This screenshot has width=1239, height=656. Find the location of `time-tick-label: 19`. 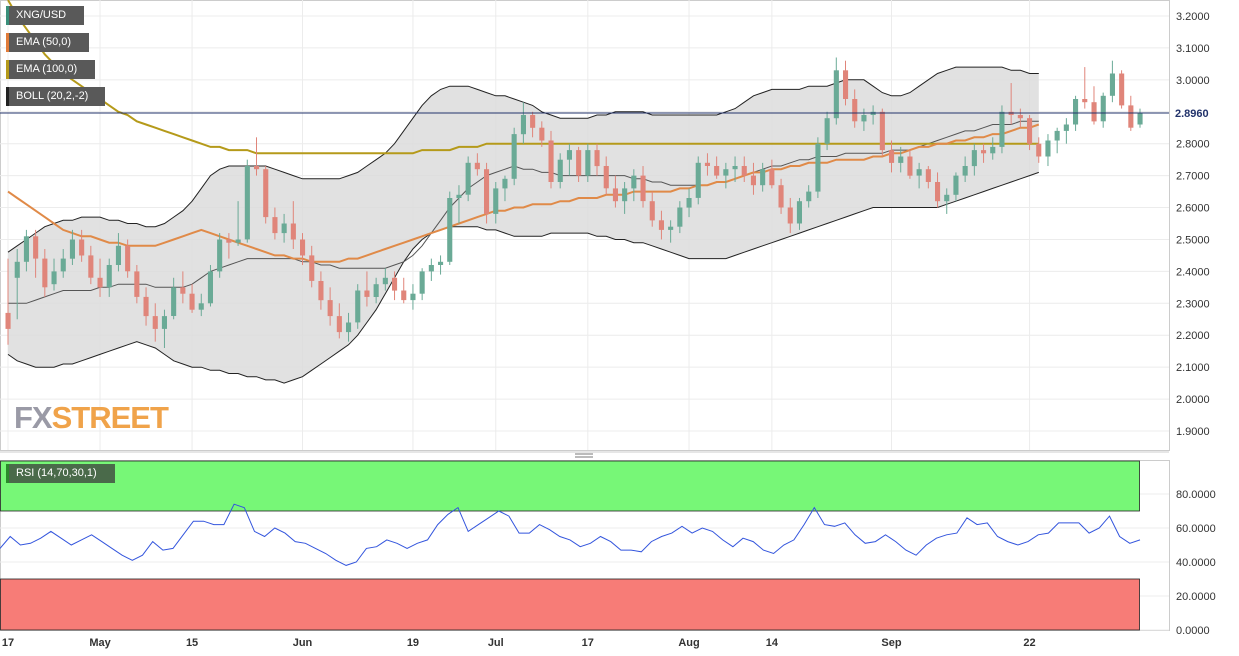

time-tick-label: 19 is located at coordinates (413, 643).